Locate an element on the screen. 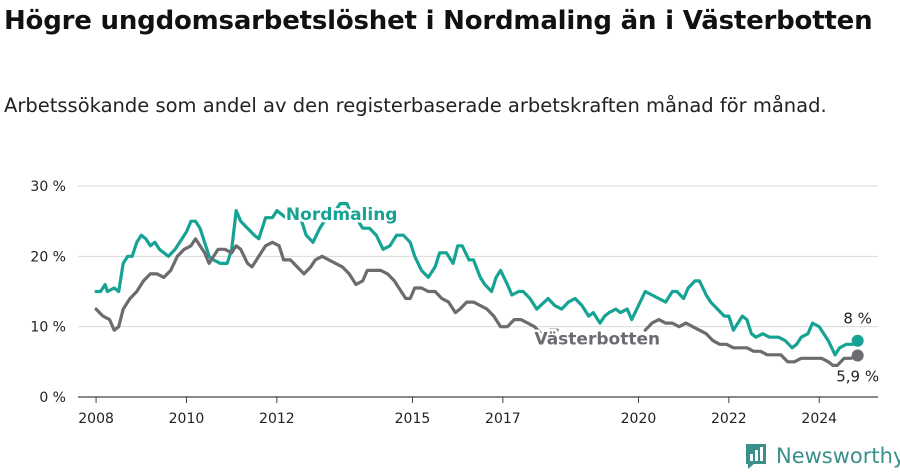  x-tick-label: 2024 is located at coordinates (819, 419).